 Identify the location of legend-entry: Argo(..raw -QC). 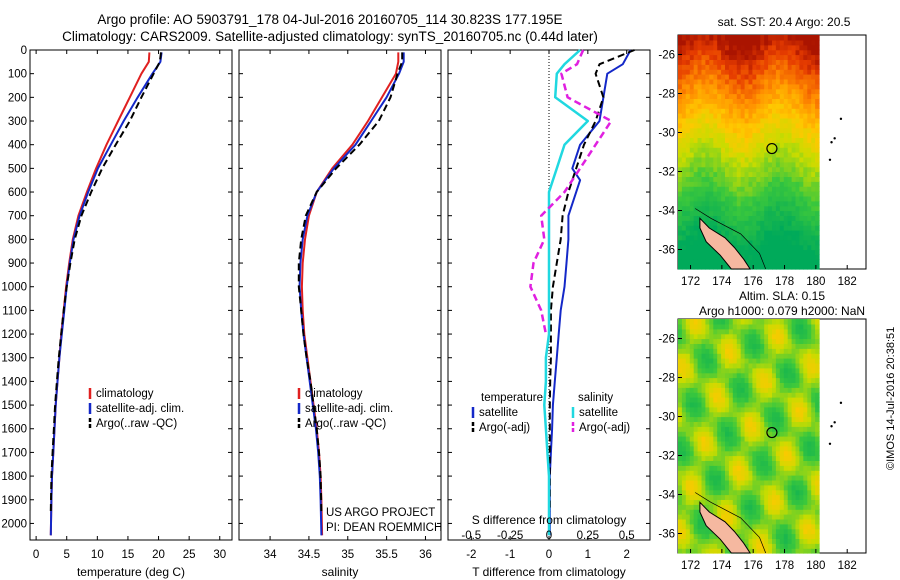
(345, 424).